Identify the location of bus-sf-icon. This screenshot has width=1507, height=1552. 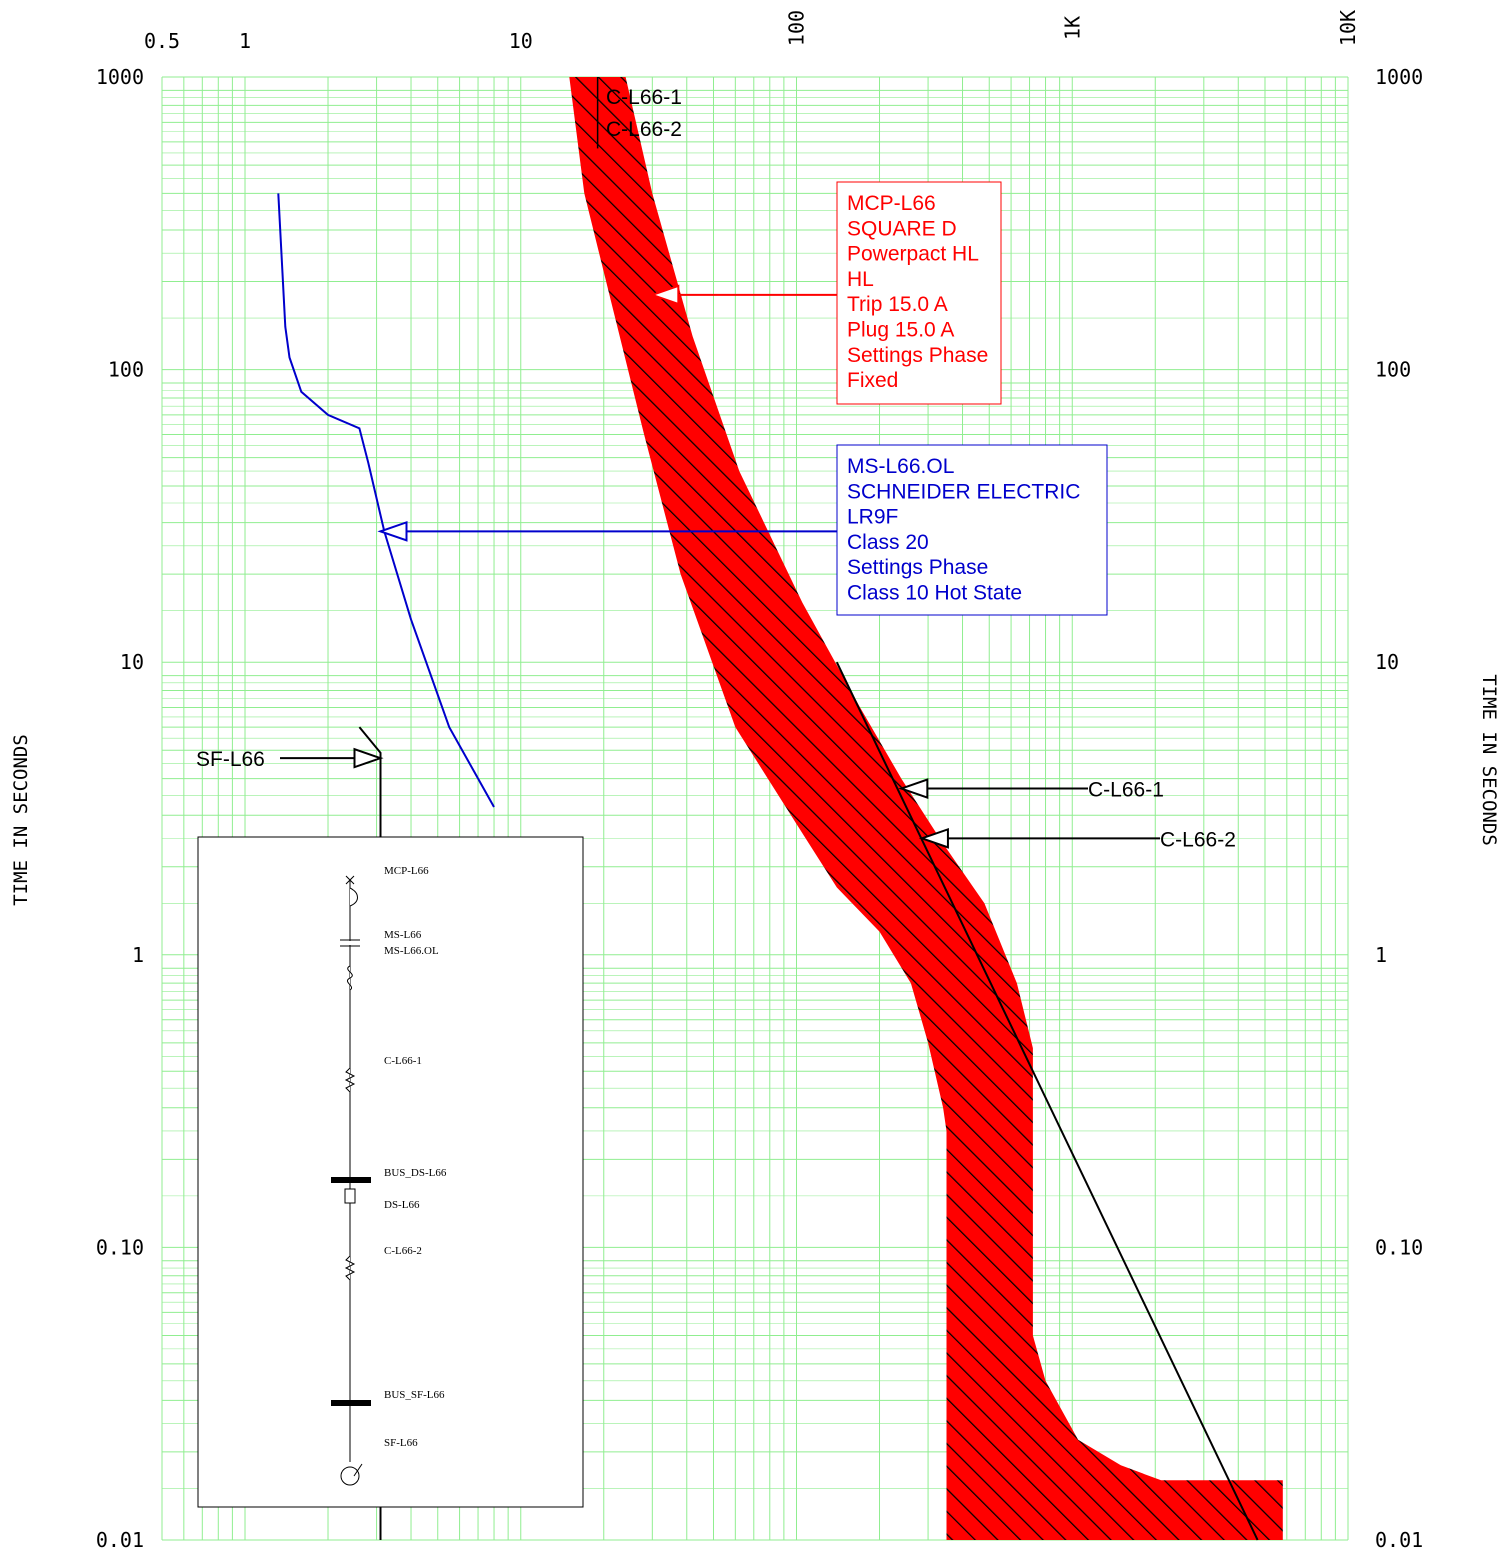
(351, 1403).